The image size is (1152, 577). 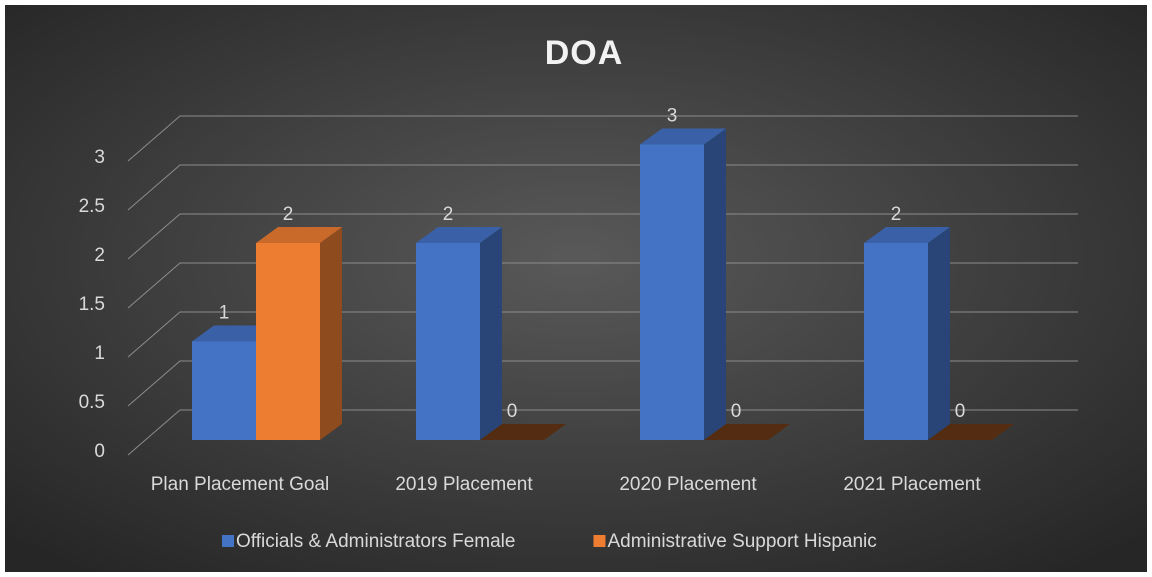 What do you see at coordinates (99, 353) in the screenshot?
I see `y-tick-label: 1` at bounding box center [99, 353].